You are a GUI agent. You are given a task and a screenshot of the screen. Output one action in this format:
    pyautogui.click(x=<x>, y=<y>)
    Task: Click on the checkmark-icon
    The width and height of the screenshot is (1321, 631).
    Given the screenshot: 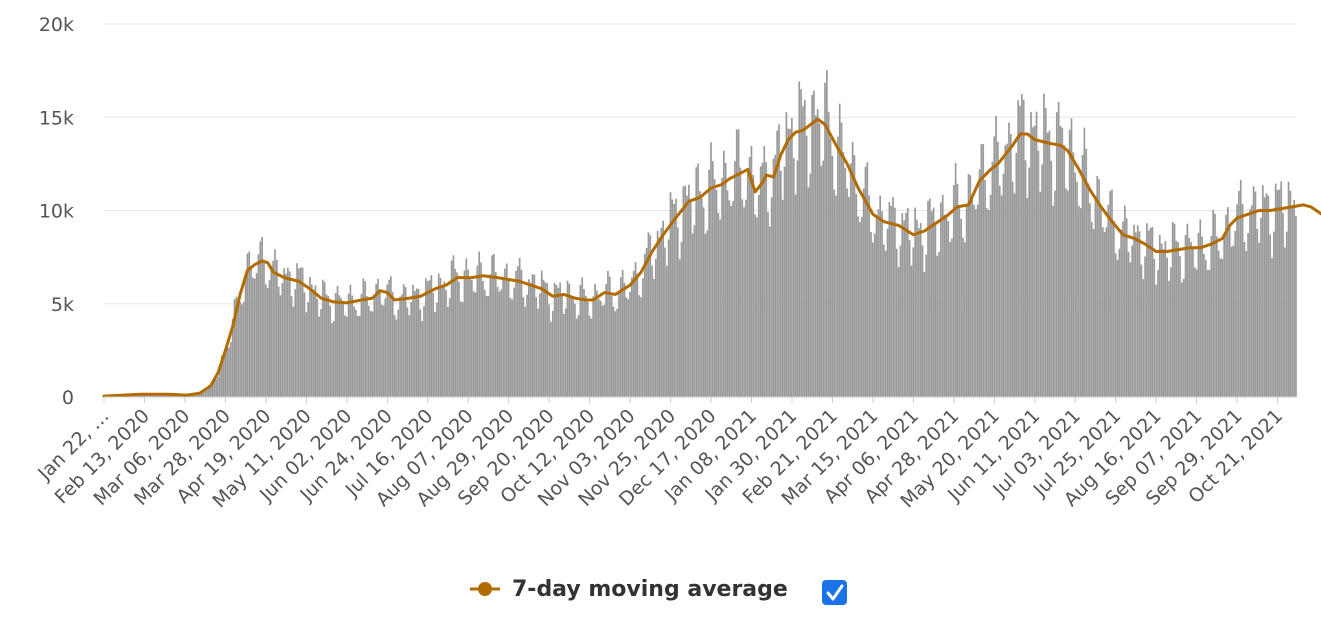 What is the action you would take?
    pyautogui.click(x=835, y=592)
    